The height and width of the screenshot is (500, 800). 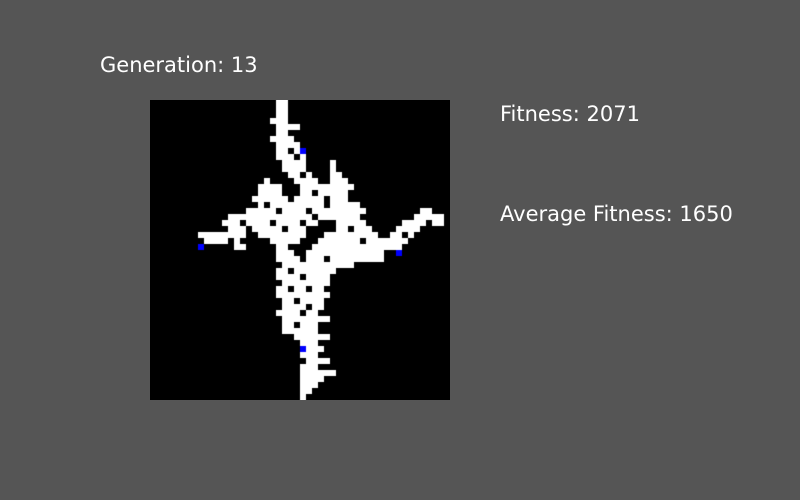 I want to click on average-fitness-readout: Average Fitness: 1650, so click(x=616, y=214).